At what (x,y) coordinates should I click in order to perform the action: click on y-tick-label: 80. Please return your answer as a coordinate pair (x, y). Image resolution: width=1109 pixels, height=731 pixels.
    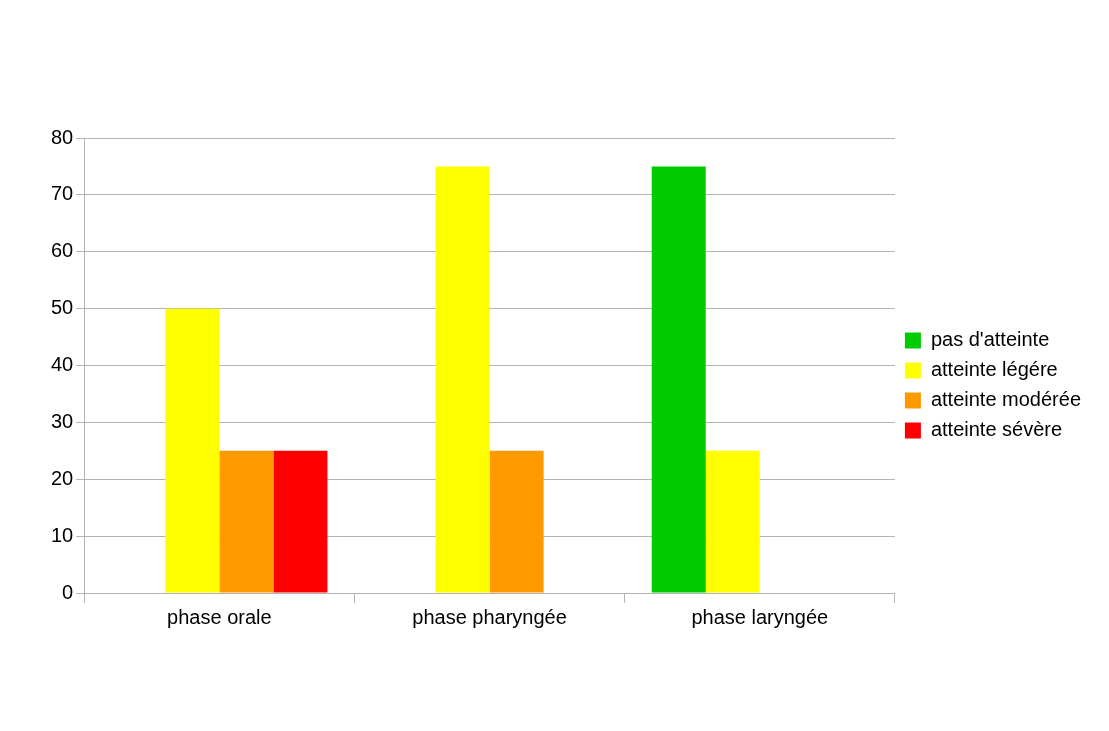
    Looking at the image, I should click on (62, 136).